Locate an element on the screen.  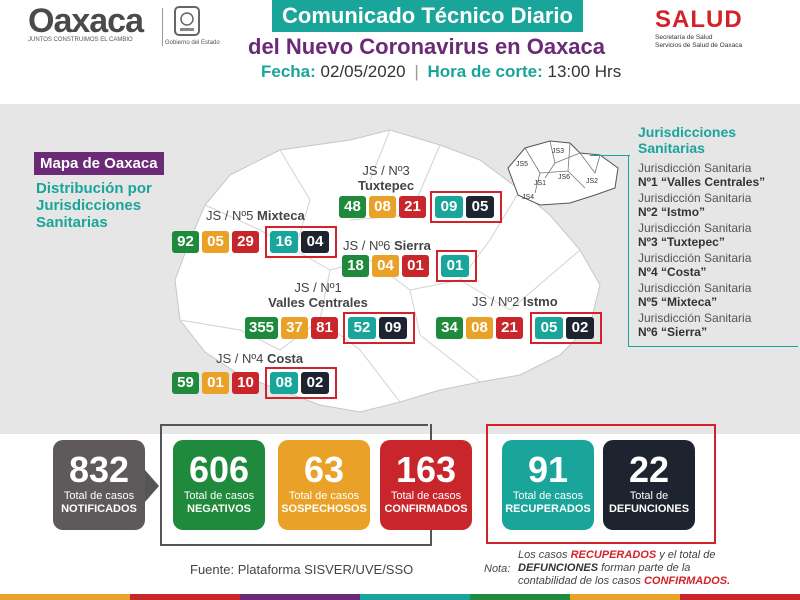
legend-connector is located at coordinates (610, 155).